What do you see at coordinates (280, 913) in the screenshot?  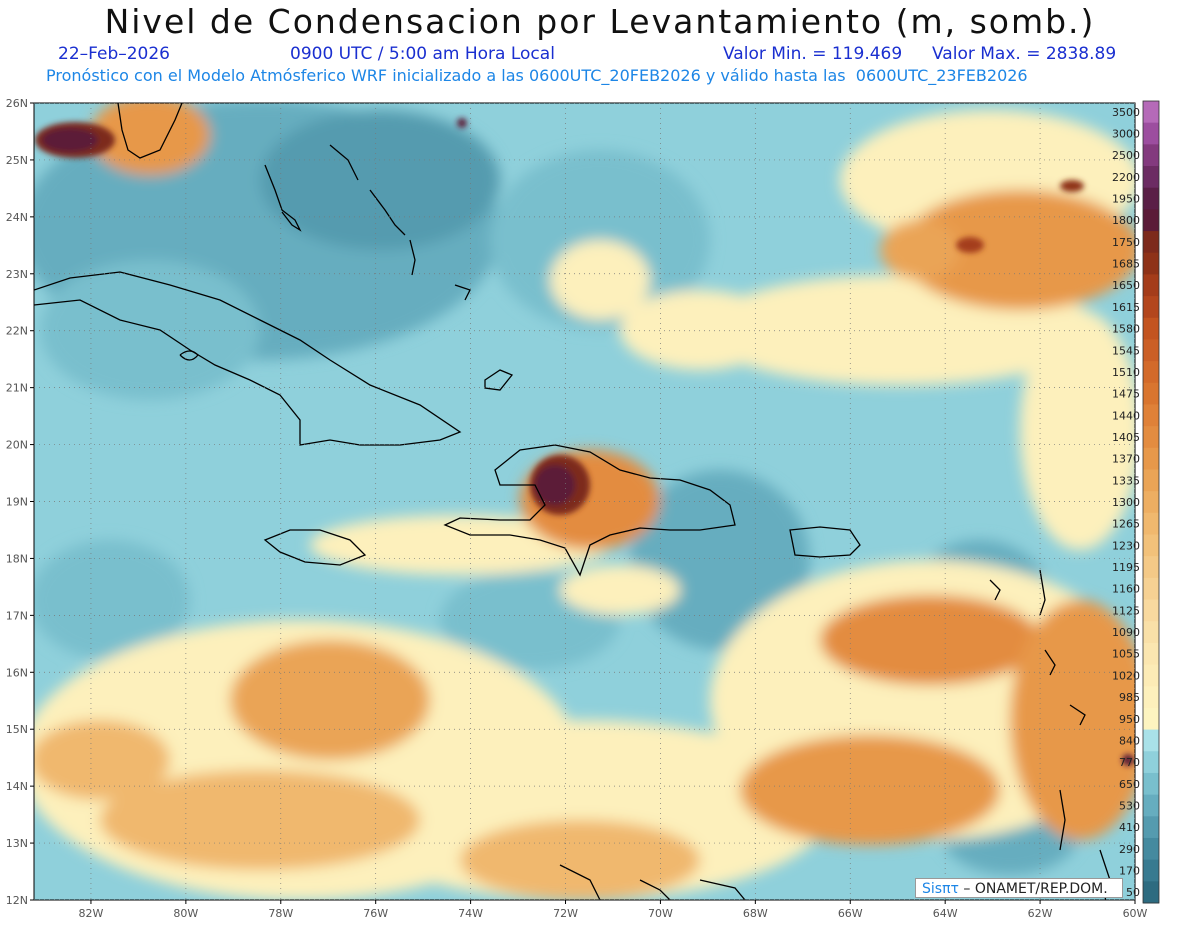 I see `lon-label: 78W` at bounding box center [280, 913].